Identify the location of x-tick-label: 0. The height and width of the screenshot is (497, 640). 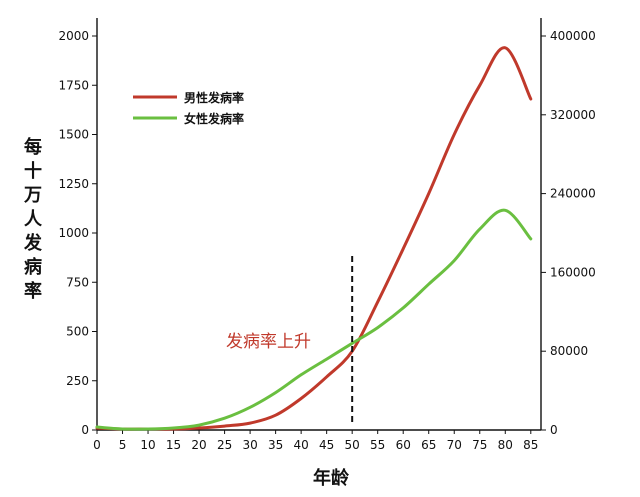
(97, 445).